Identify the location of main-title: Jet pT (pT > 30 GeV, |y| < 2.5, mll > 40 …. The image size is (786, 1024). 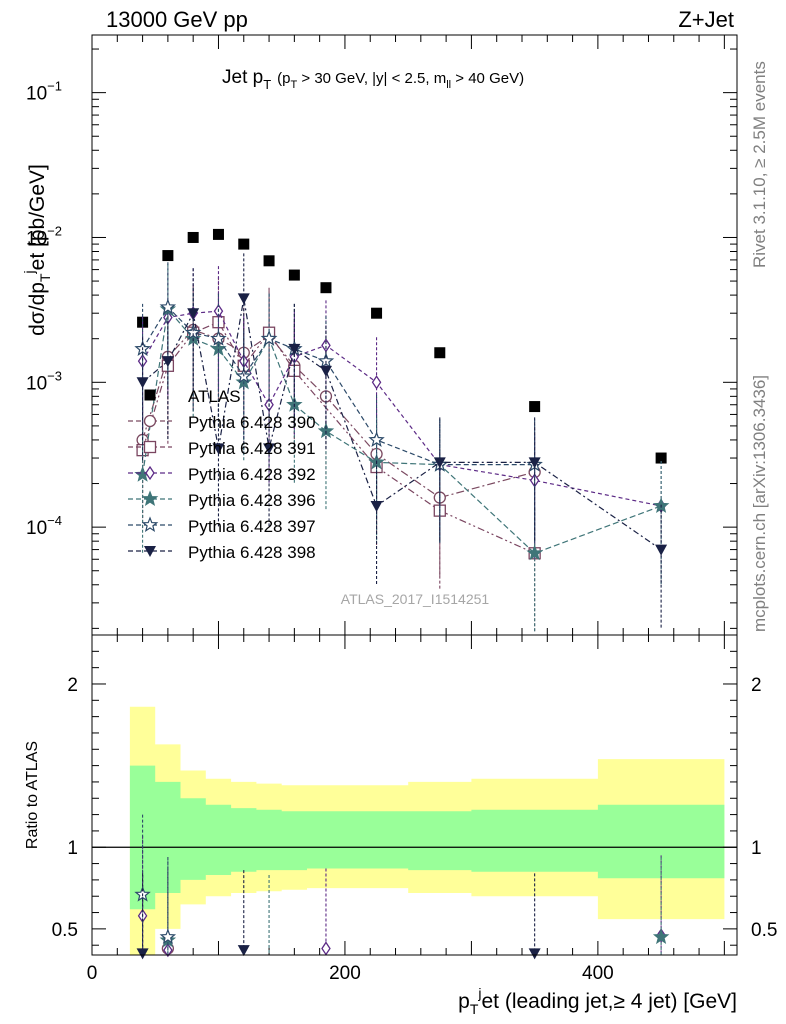
(373, 79).